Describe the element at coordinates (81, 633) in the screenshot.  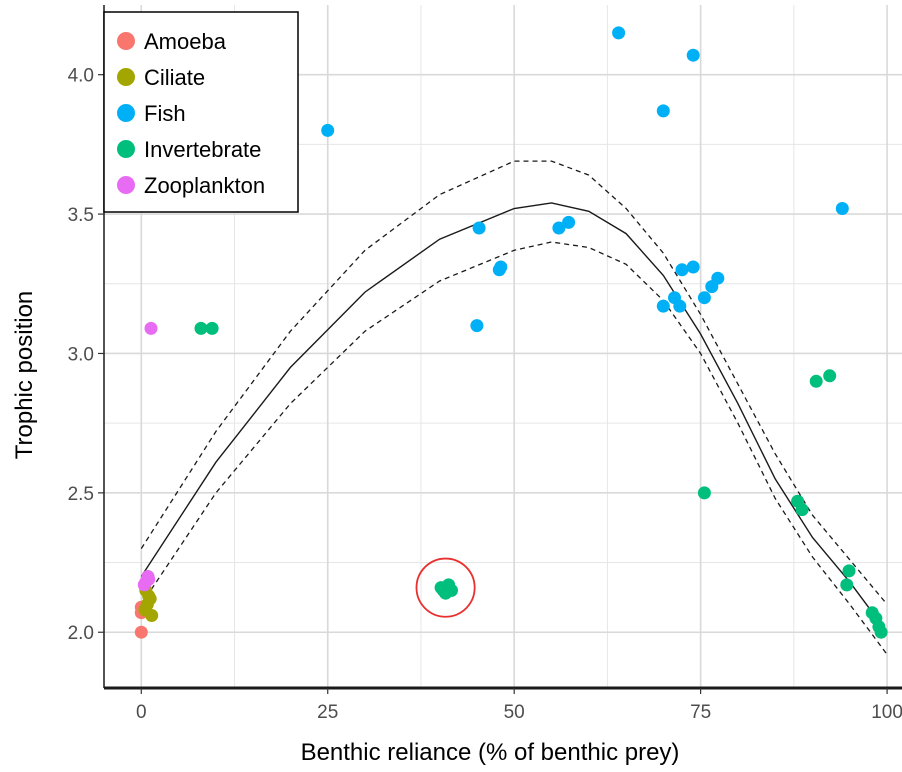
I see `y-tick-label: 2.0` at that location.